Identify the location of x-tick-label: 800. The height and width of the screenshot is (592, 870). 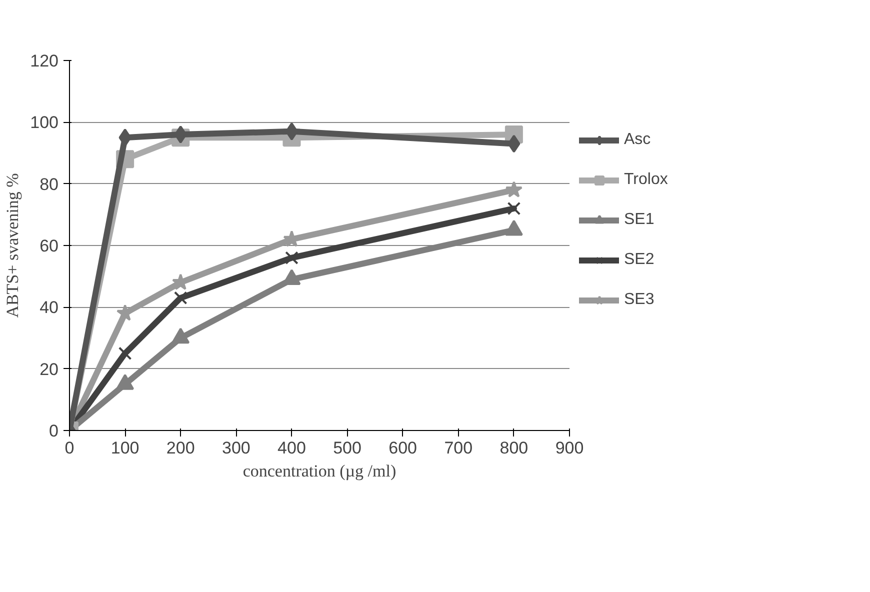
(514, 448).